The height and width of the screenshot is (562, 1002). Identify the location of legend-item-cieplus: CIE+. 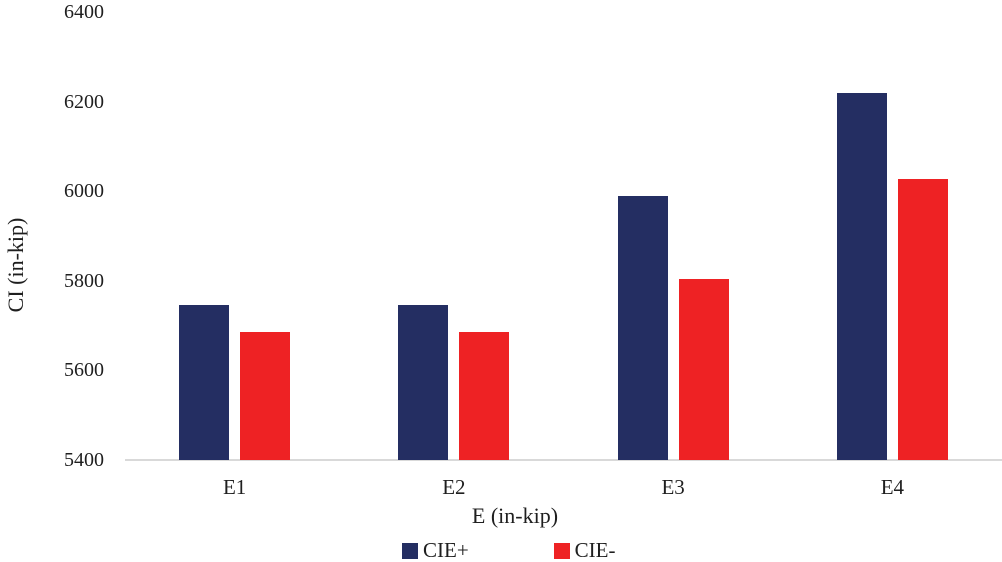
(435, 550).